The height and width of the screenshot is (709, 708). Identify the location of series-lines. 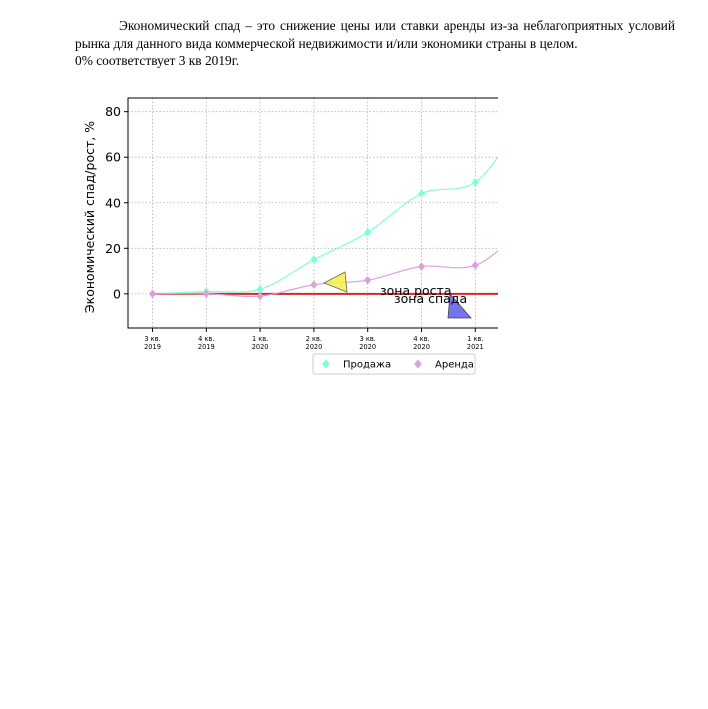
(325, 227).